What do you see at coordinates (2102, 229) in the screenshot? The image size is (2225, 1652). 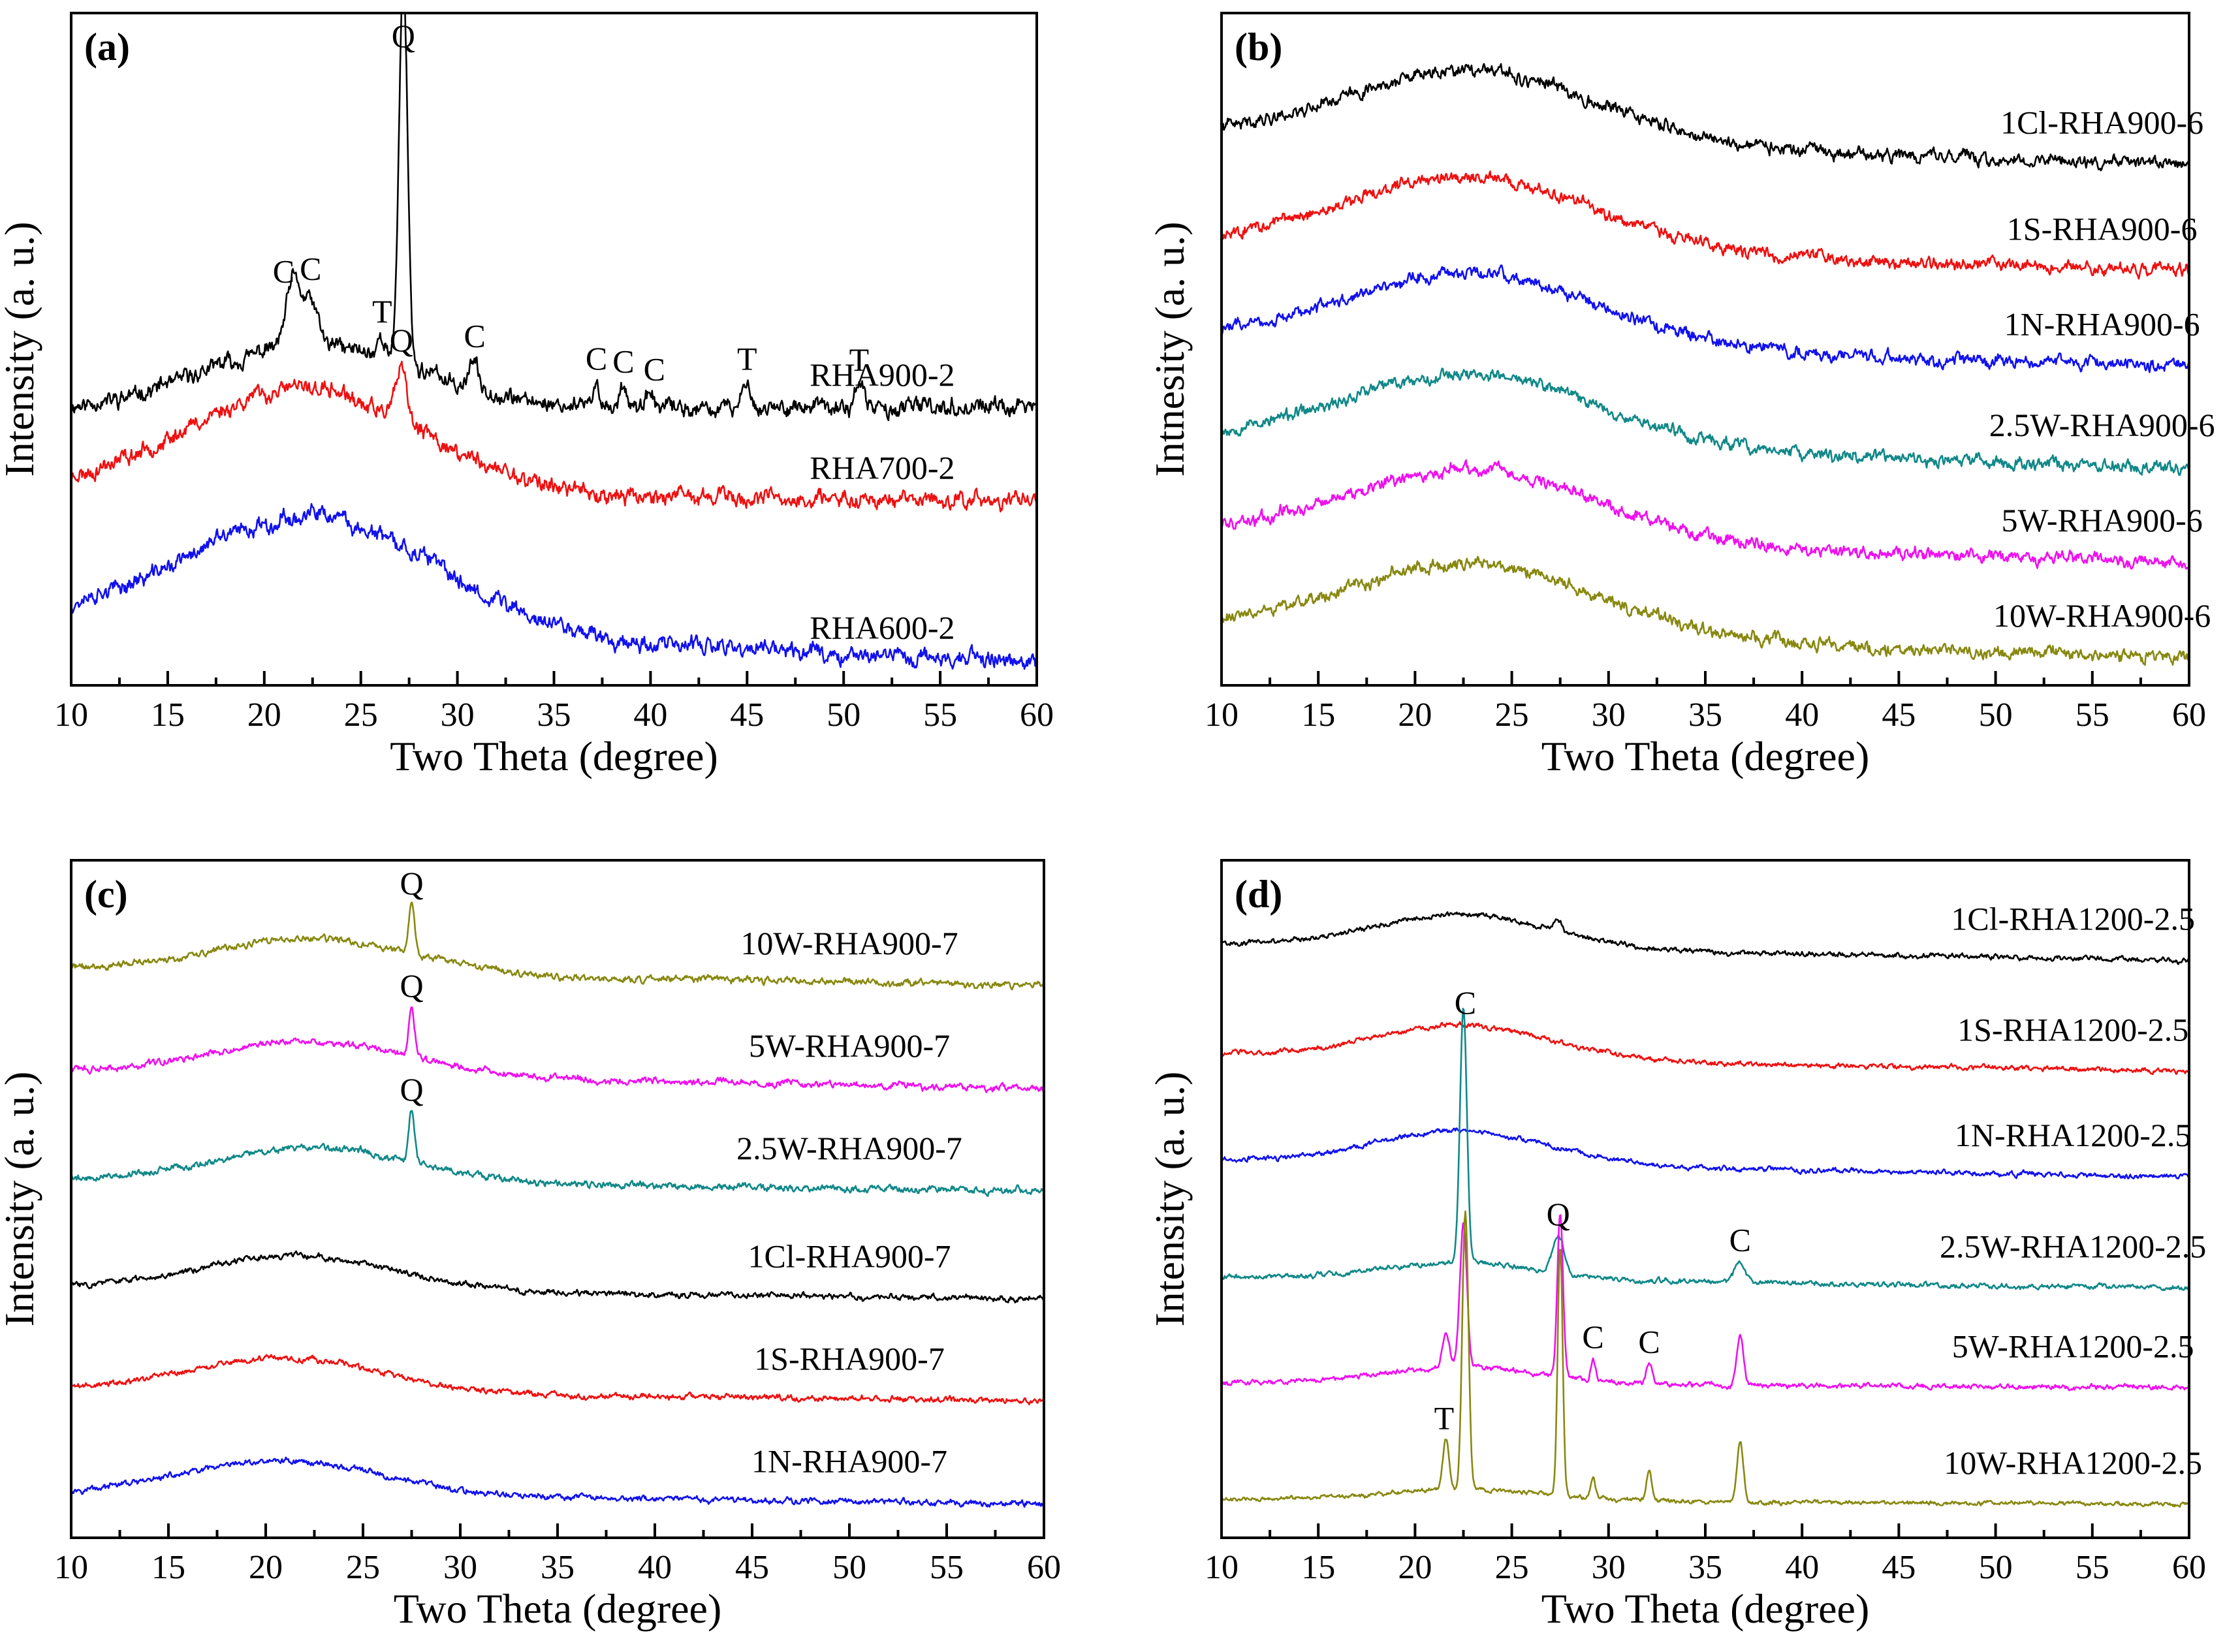 I see `series-label: 1S-RHA900-6` at bounding box center [2102, 229].